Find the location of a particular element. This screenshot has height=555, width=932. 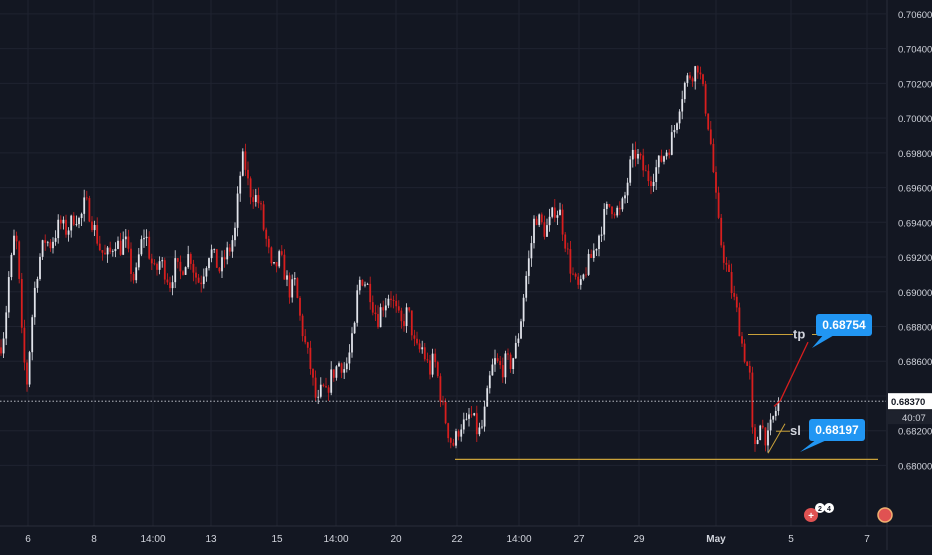

tp-badge-text: 0.68754 is located at coordinates (844, 325).